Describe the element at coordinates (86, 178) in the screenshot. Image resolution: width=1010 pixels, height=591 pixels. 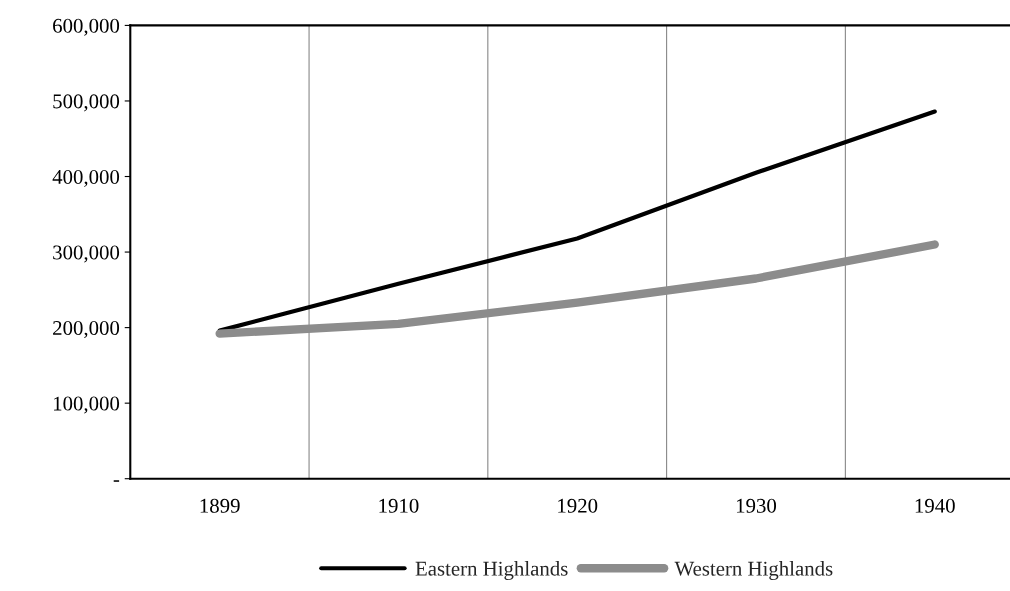
I see `y-tick-label: 400,000` at that location.